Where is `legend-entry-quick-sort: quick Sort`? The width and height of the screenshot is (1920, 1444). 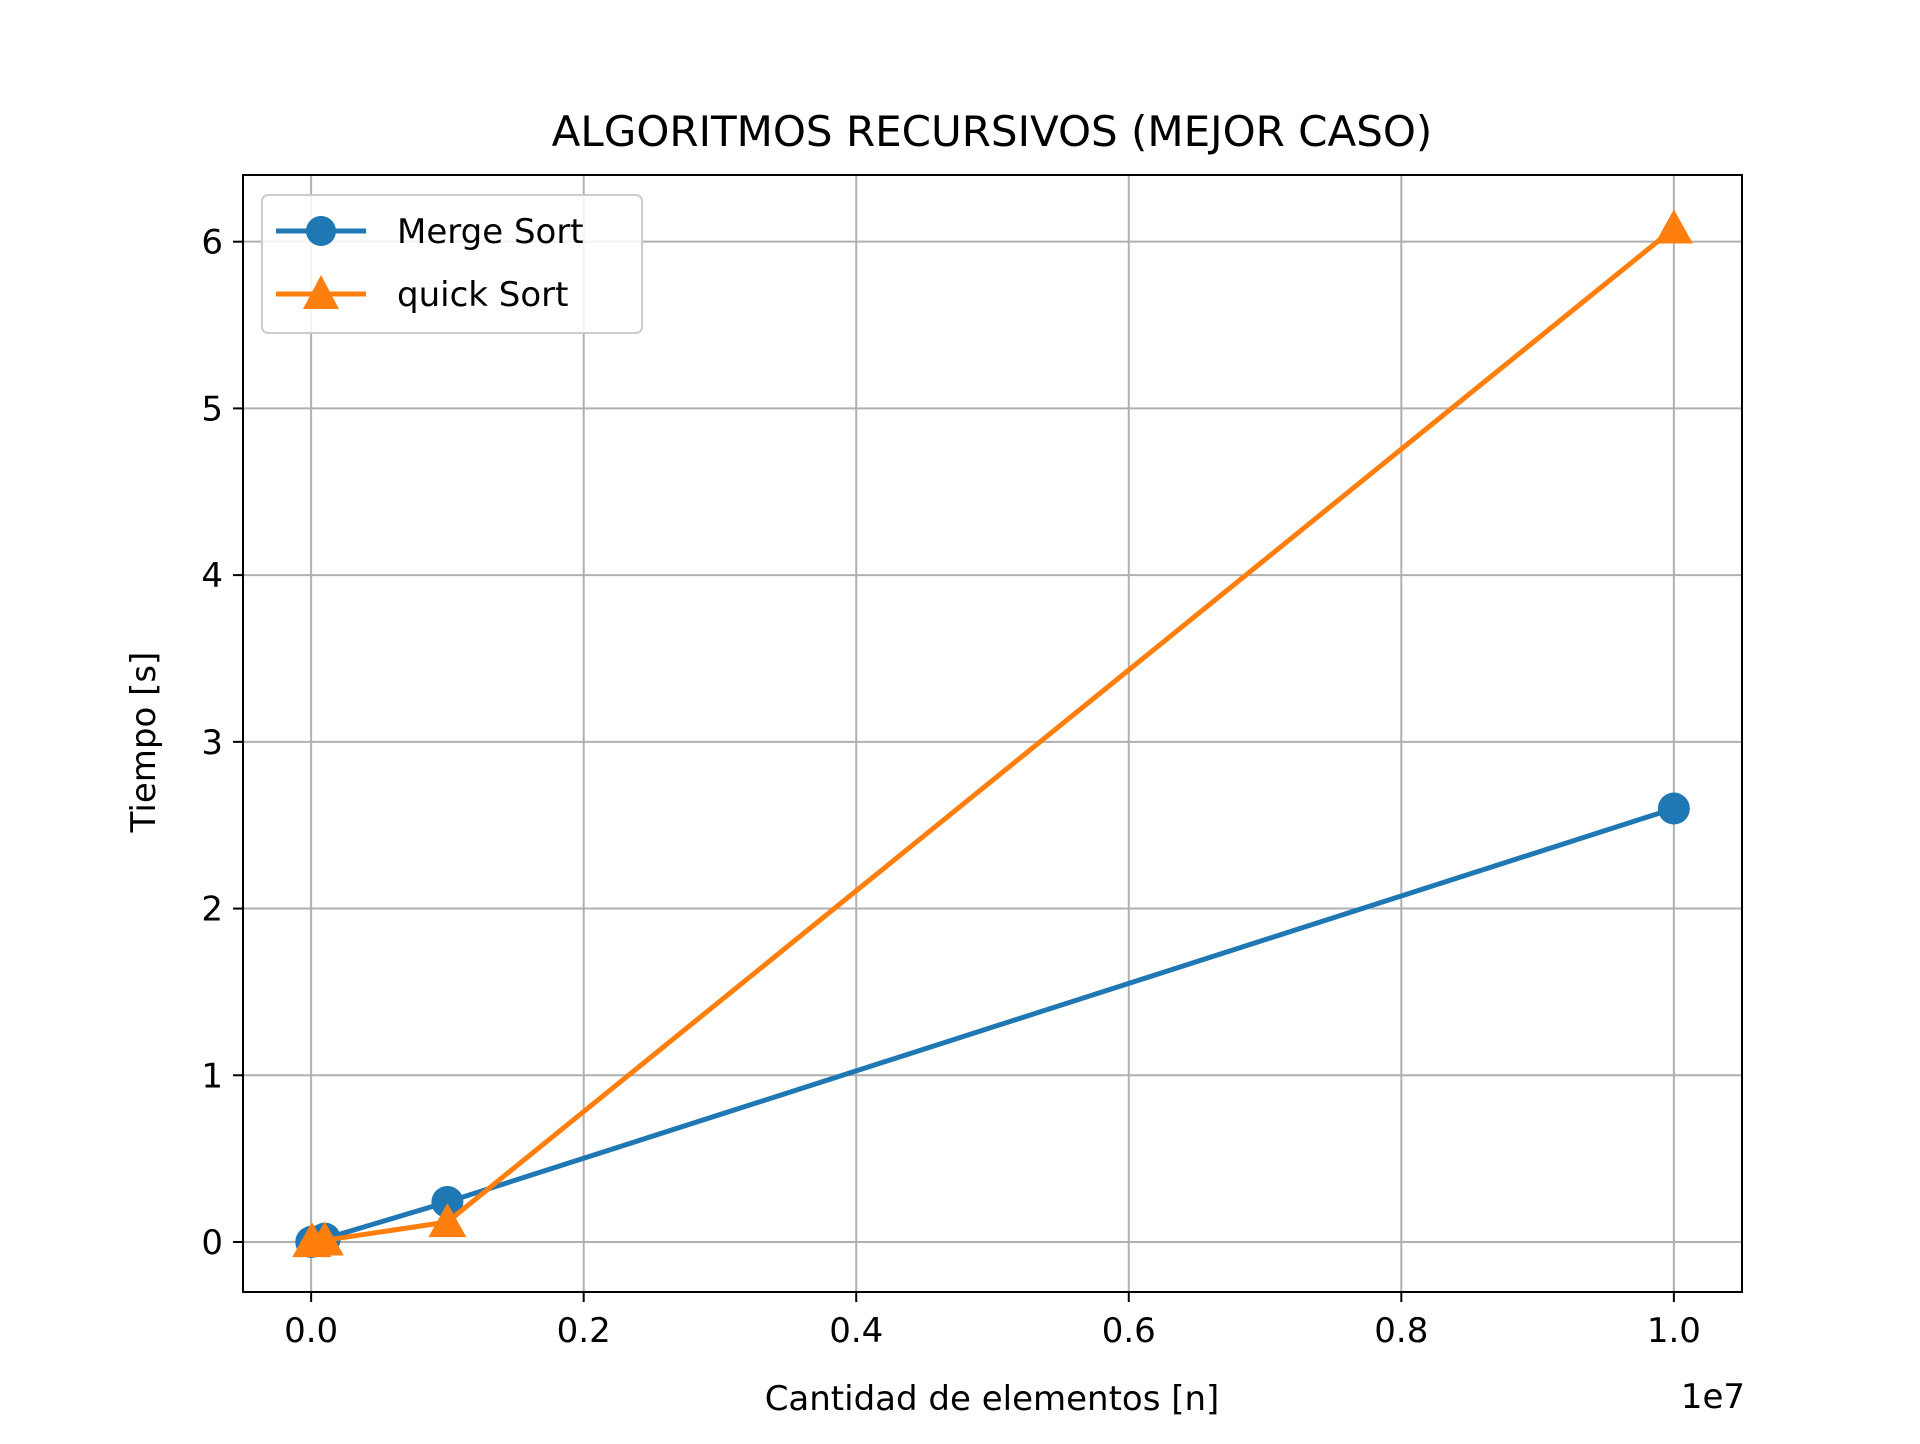 legend-entry-quick-sort: quick Sort is located at coordinates (422, 295).